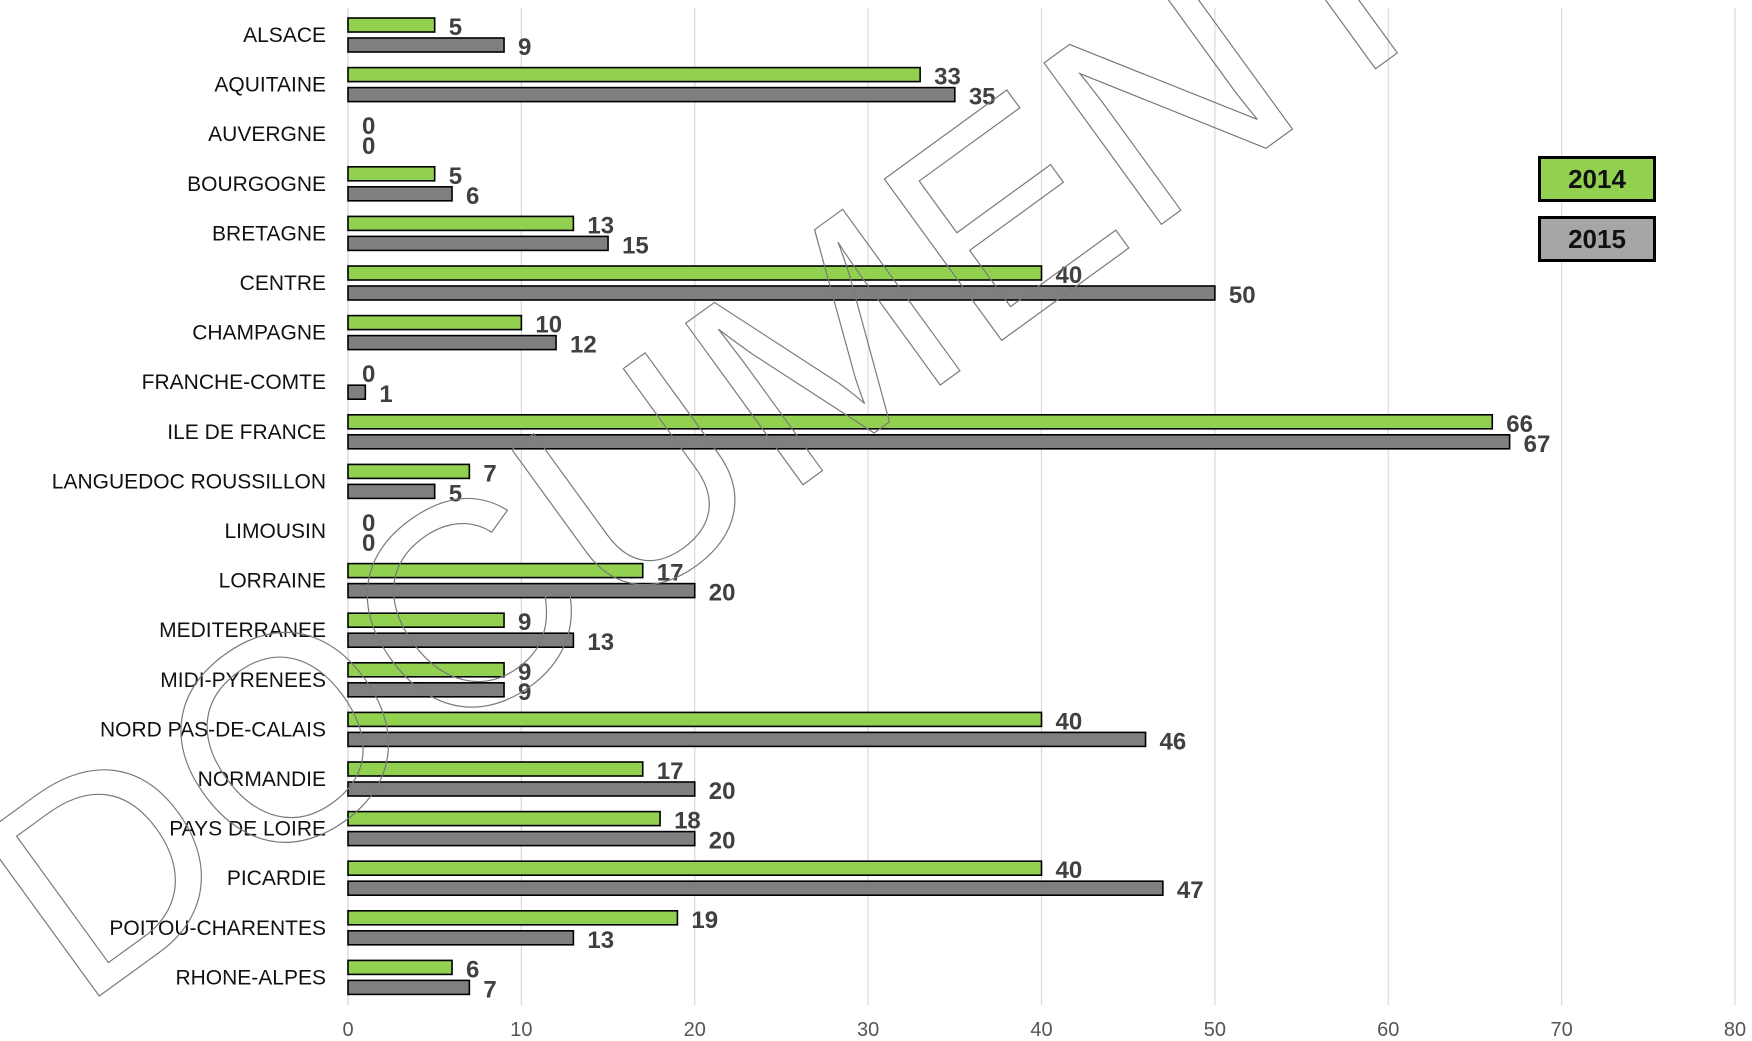 The height and width of the screenshot is (1041, 1752). What do you see at coordinates (489, 989) in the screenshot?
I see `data-label-2015: 7` at bounding box center [489, 989].